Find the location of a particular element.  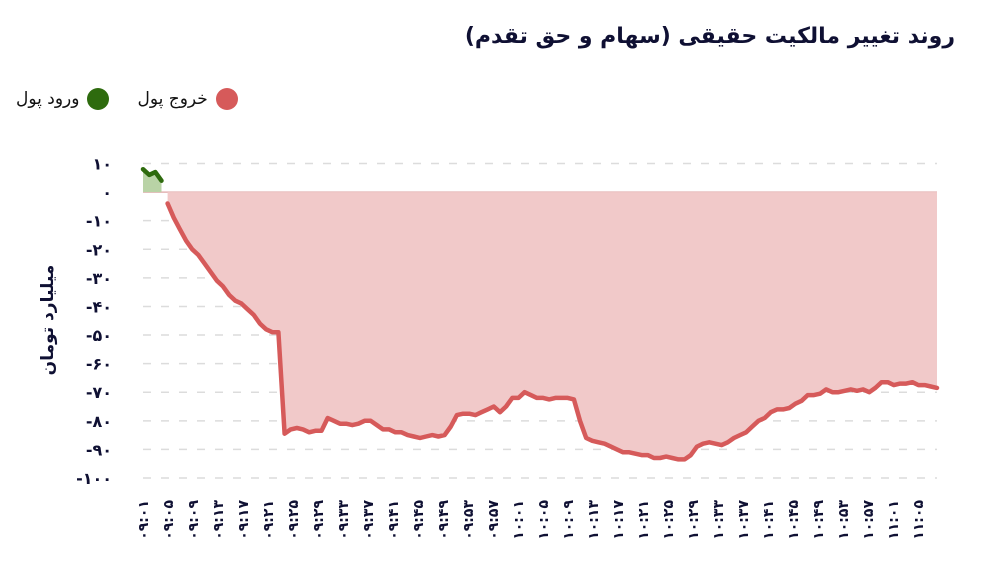

legend-item-outflow: خروج پول is located at coordinates (187, 99).